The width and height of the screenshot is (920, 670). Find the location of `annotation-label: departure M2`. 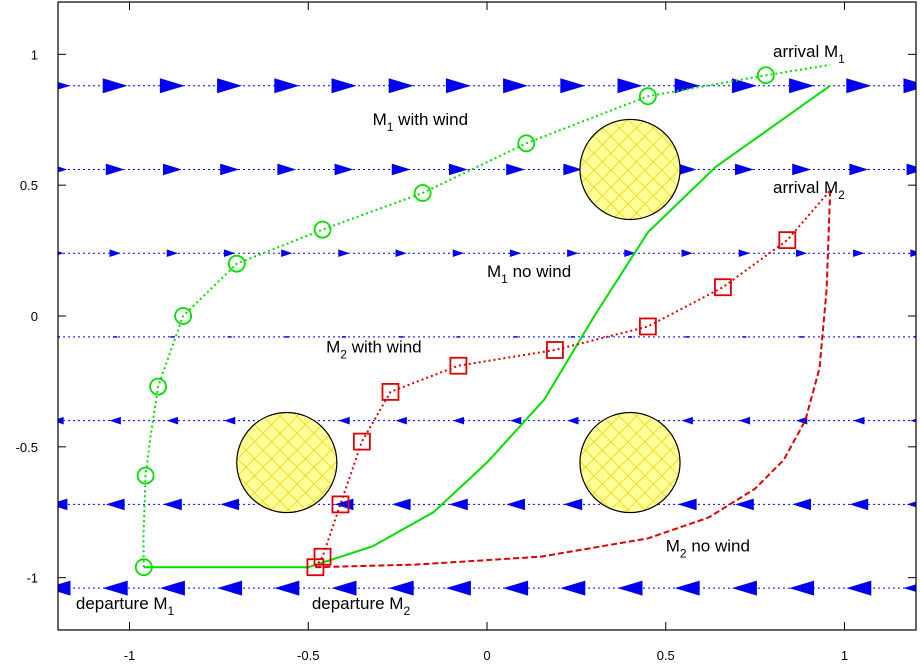

annotation-label: departure M2 is located at coordinates (361, 606).